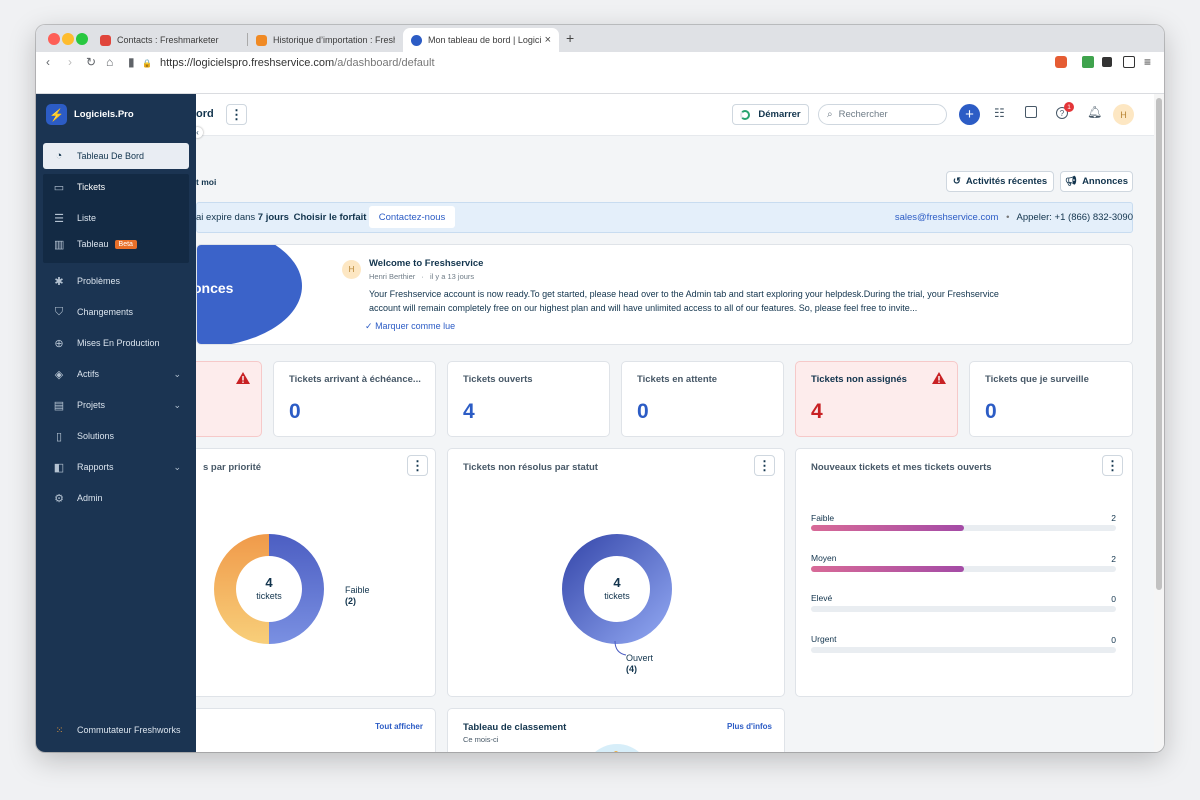 This screenshot has width=1200, height=800. Describe the element at coordinates (117, 405) in the screenshot. I see `sidebar-item-projects: ▤ Projets ⌄` at that location.